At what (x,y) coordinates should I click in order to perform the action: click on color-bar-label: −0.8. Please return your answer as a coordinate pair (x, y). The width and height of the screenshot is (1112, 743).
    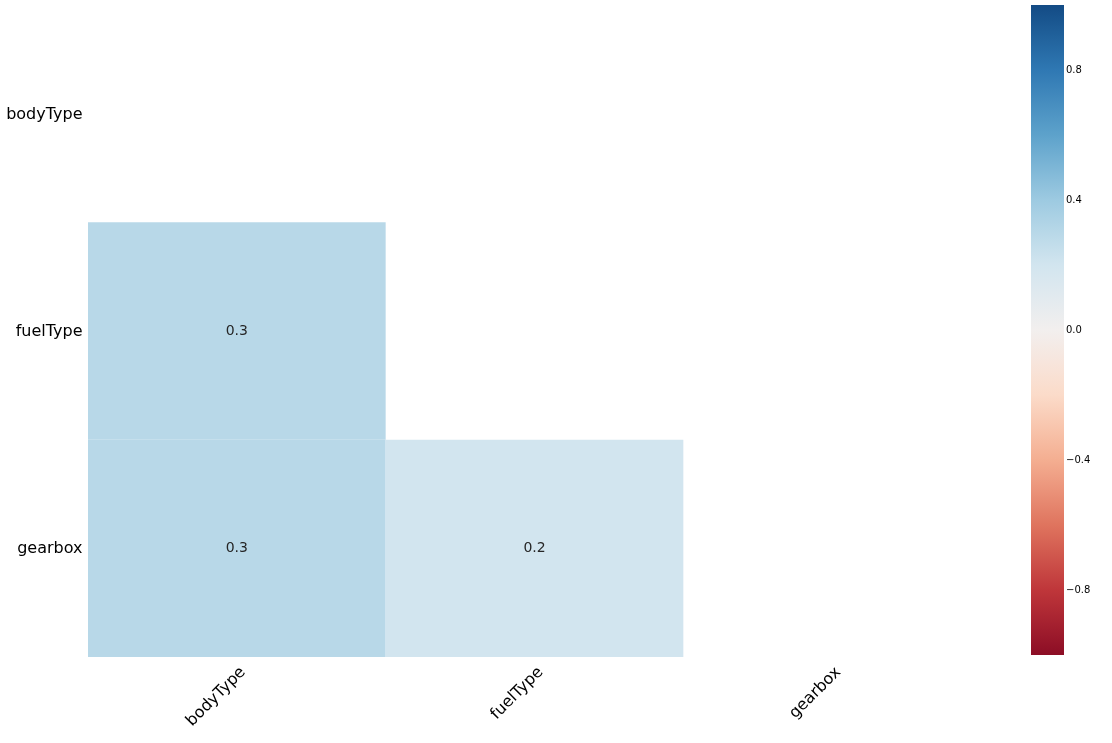
    Looking at the image, I should click on (1078, 589).